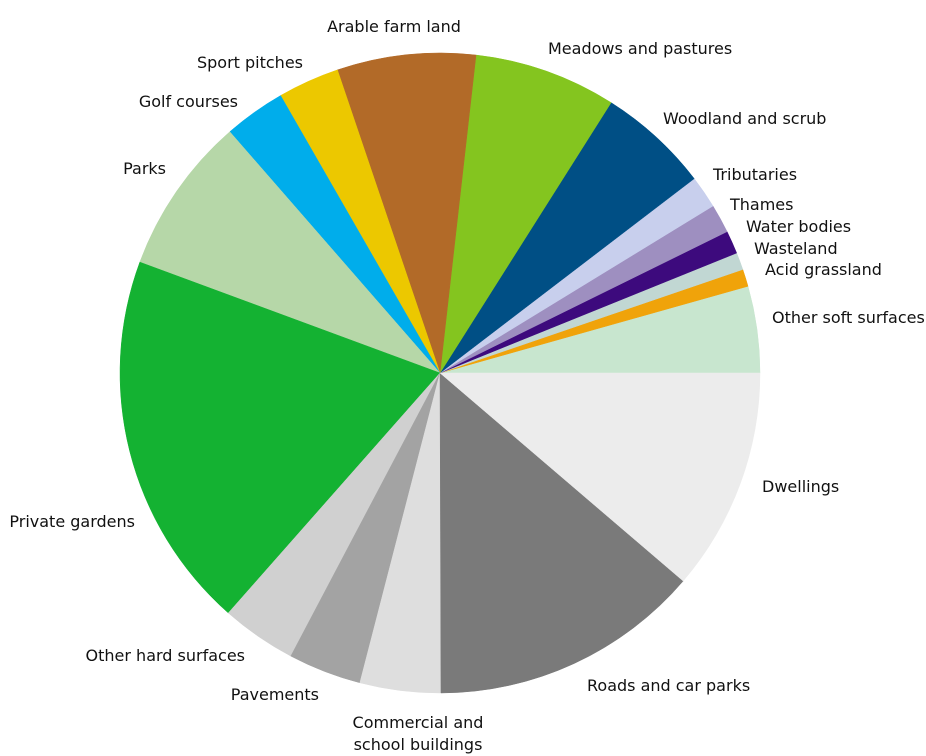 Image resolution: width=926 pixels, height=756 pixels. Describe the element at coordinates (761, 204) in the screenshot. I see `label-thames: Thames` at that location.